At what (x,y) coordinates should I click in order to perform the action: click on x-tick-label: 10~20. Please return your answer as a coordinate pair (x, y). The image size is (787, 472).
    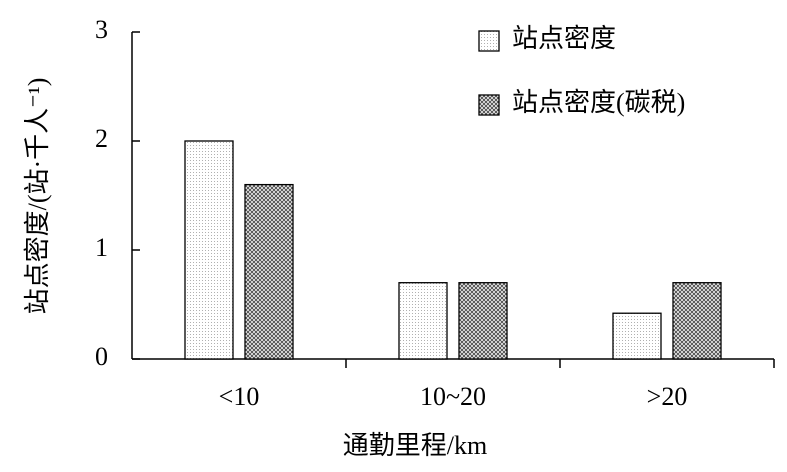
    Looking at the image, I should click on (453, 396).